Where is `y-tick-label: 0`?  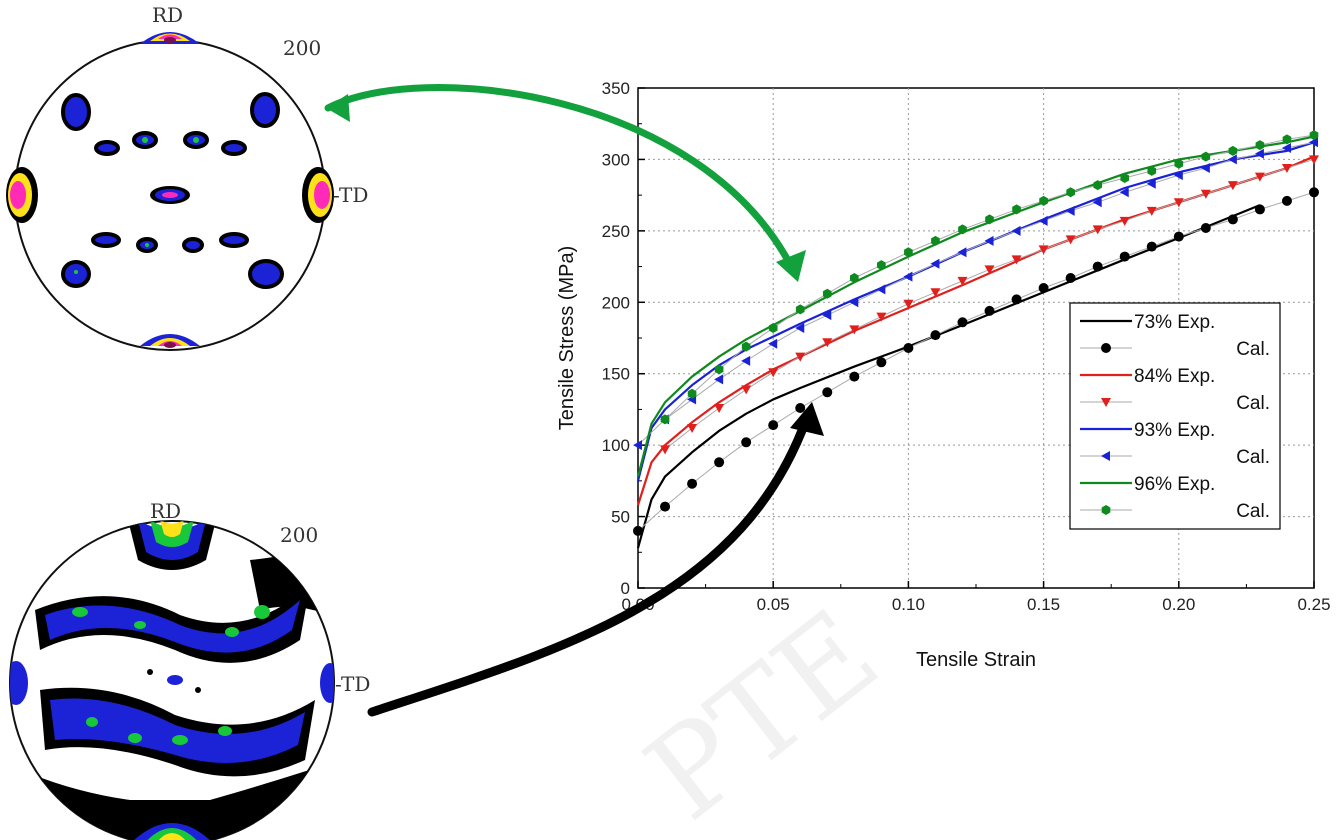 y-tick-label: 0 is located at coordinates (625, 588).